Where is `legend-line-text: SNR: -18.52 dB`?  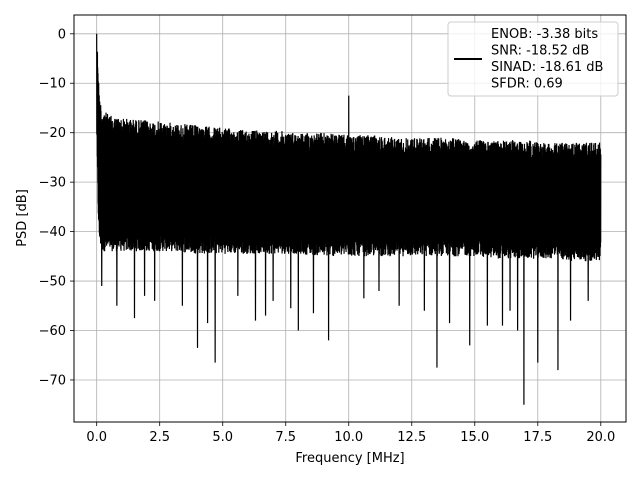
legend-line-text: SNR: -18.52 dB is located at coordinates (540, 51).